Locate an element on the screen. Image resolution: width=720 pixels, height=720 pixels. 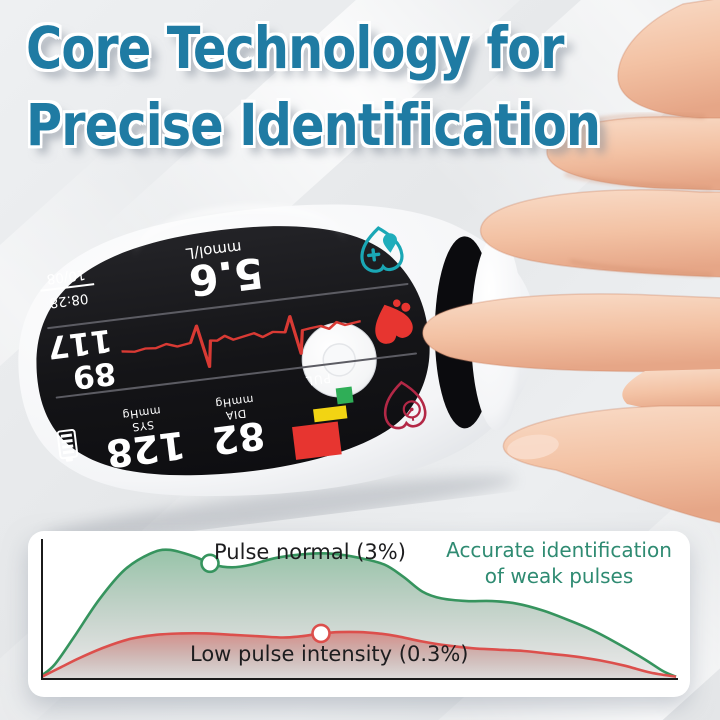
chart-annotation-line-2: of weak pulses is located at coordinates (559, 576).